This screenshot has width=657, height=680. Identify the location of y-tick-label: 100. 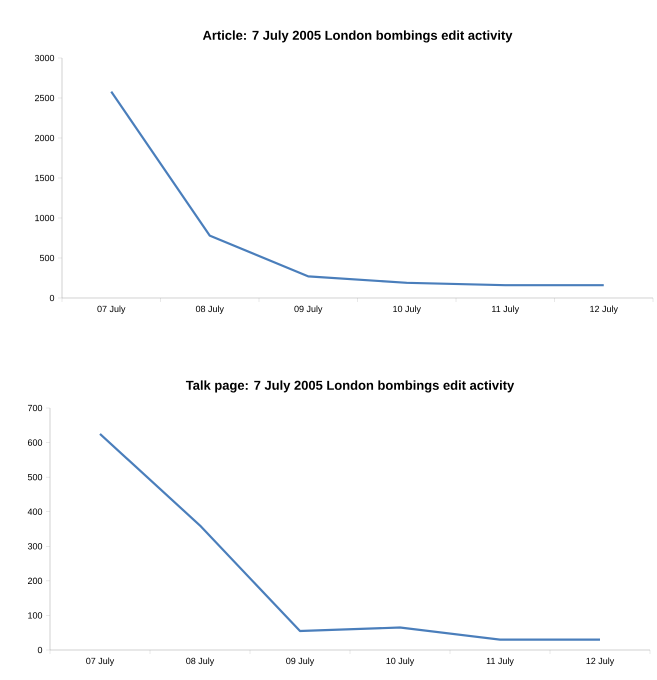
(35, 615).